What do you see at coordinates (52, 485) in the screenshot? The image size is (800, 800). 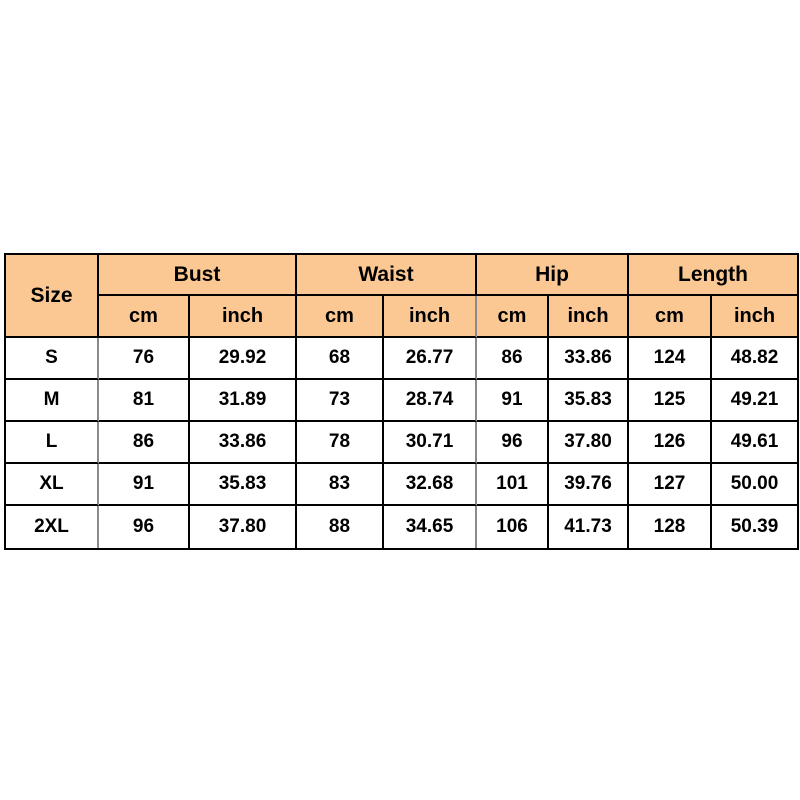 I see `size-label-cell: XL` at bounding box center [52, 485].